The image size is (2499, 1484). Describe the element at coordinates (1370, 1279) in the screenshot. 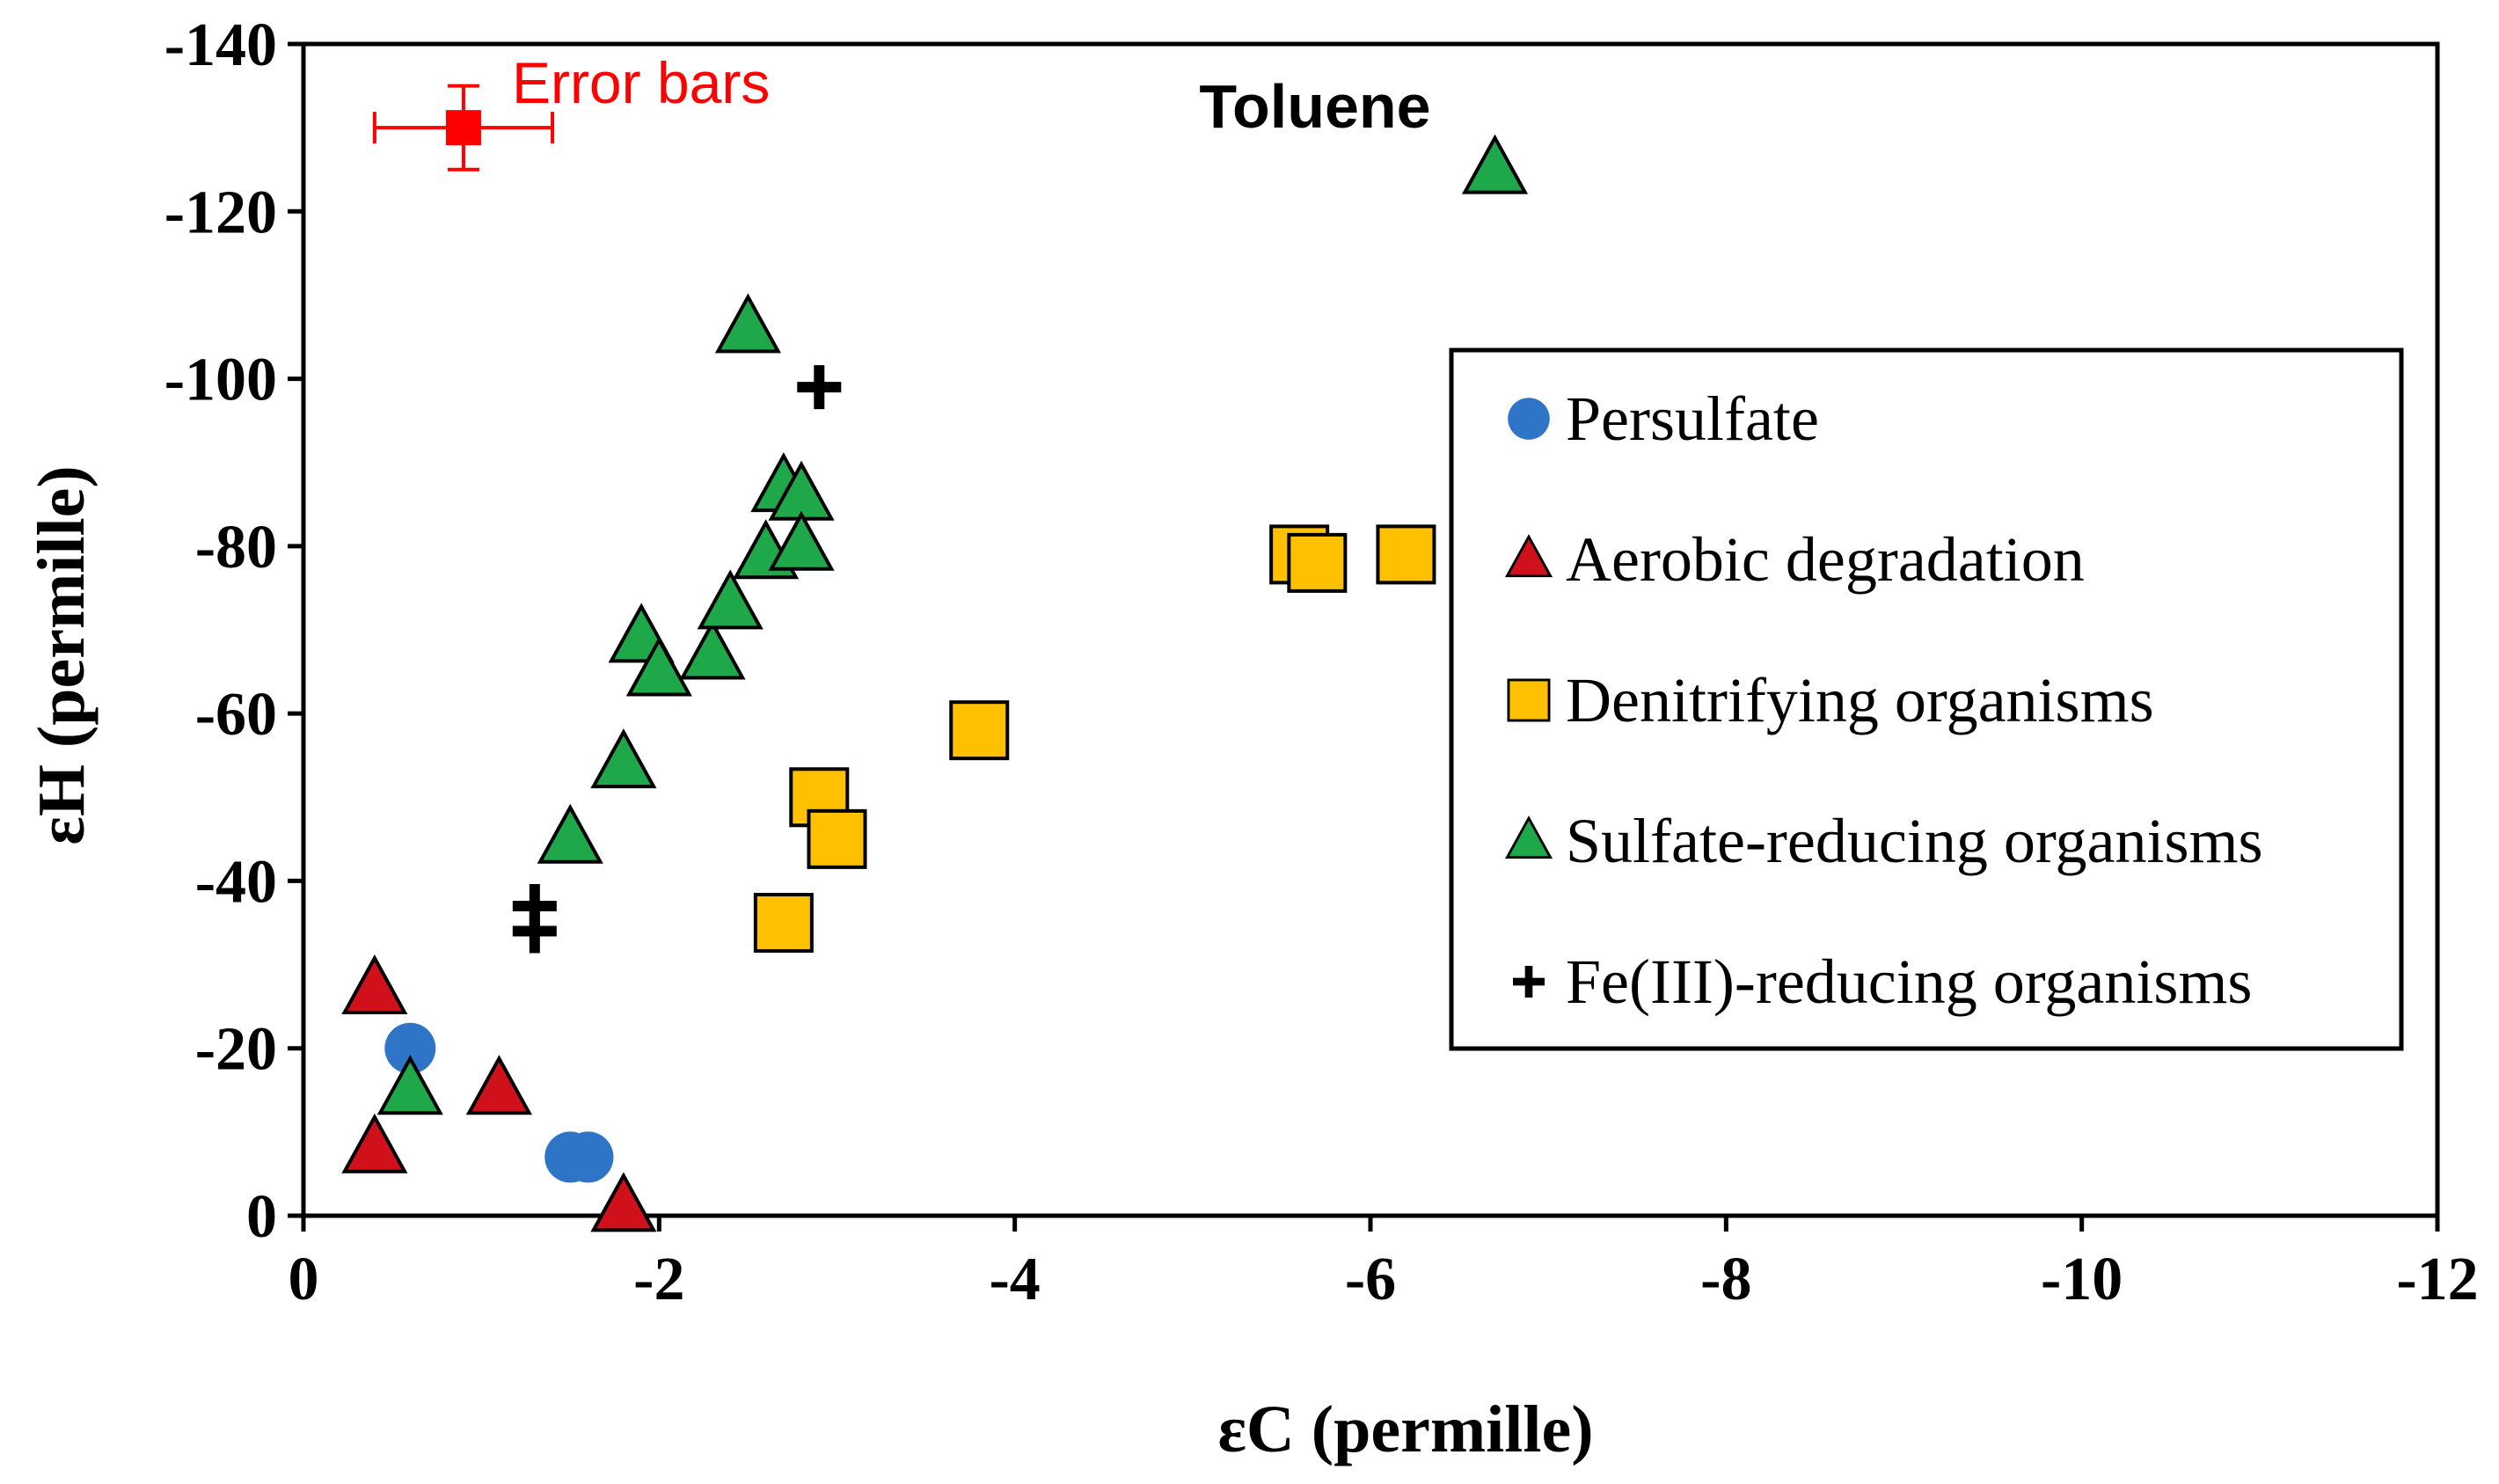

I see `x-tick-label: -6` at that location.